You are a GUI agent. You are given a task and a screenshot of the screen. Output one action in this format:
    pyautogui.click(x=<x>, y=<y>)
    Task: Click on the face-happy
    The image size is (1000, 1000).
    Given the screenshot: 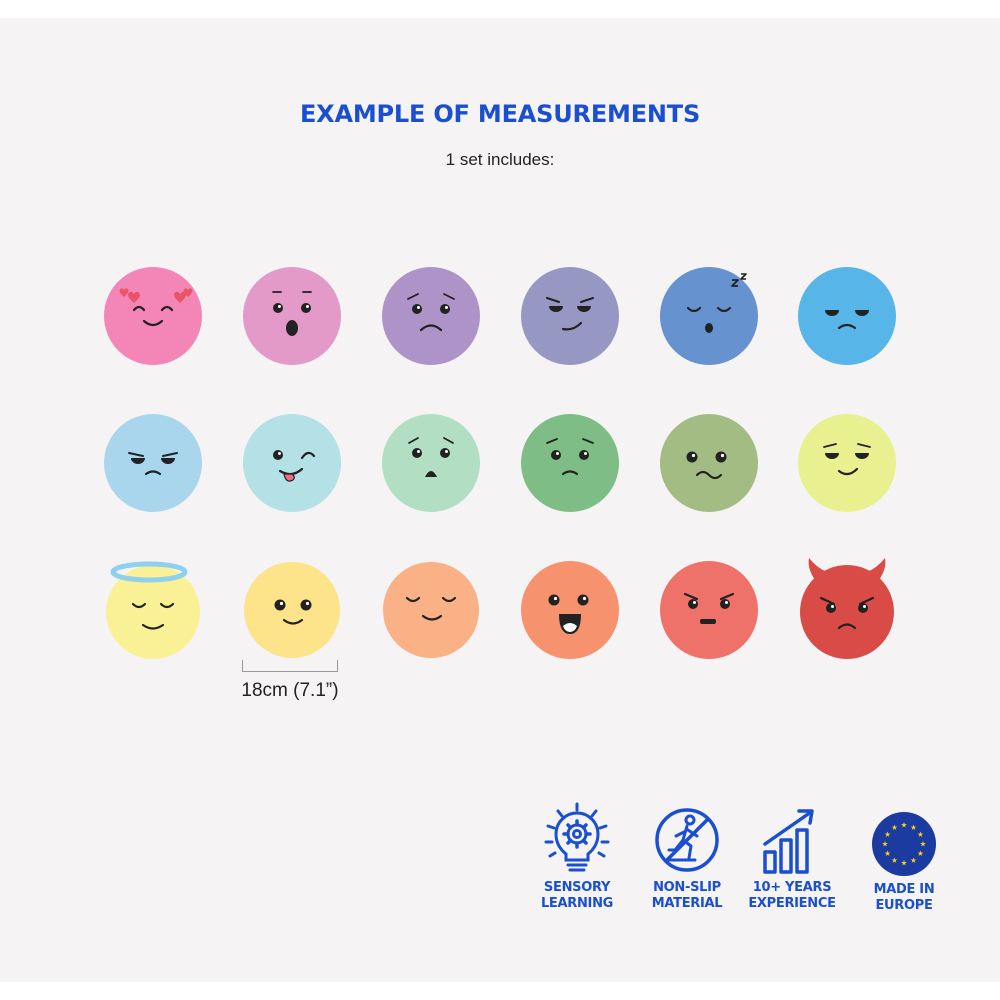 What is the action you would take?
    pyautogui.click(x=292, y=610)
    